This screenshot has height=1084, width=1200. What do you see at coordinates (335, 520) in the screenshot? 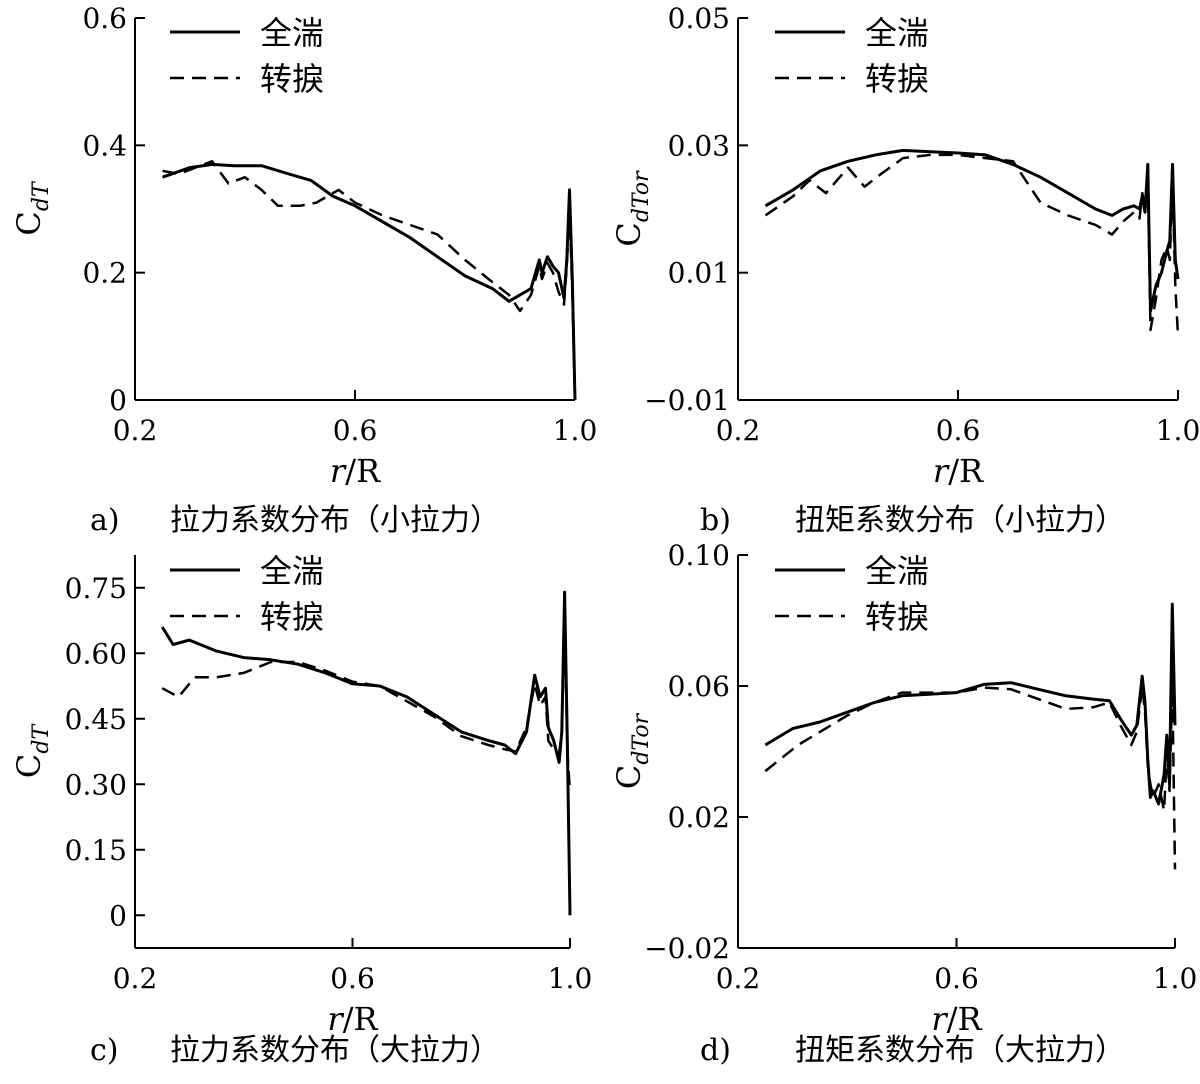
I see `caption-text: 拉力系数分布（小拉力）` at bounding box center [335, 520].